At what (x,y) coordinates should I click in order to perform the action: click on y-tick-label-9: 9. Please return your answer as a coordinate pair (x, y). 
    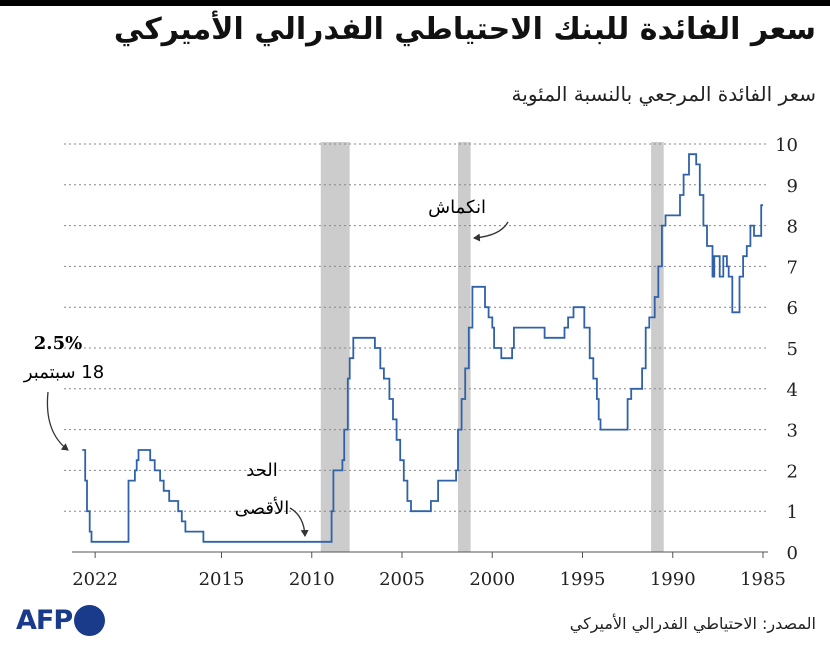
    Looking at the image, I should click on (792, 186).